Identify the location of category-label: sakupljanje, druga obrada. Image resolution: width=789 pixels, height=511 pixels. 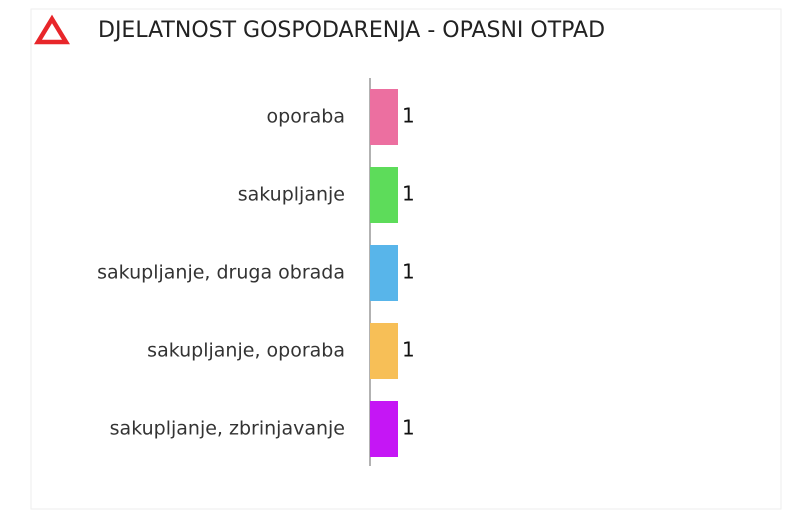
(221, 273).